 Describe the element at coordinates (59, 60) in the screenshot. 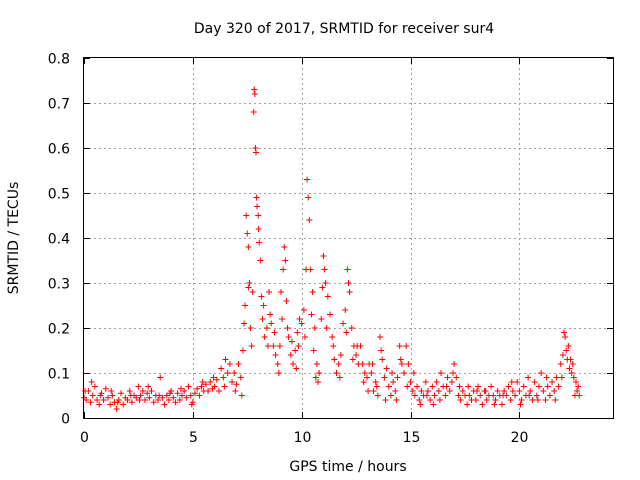

I see `y-tick-label: 0.8` at that location.